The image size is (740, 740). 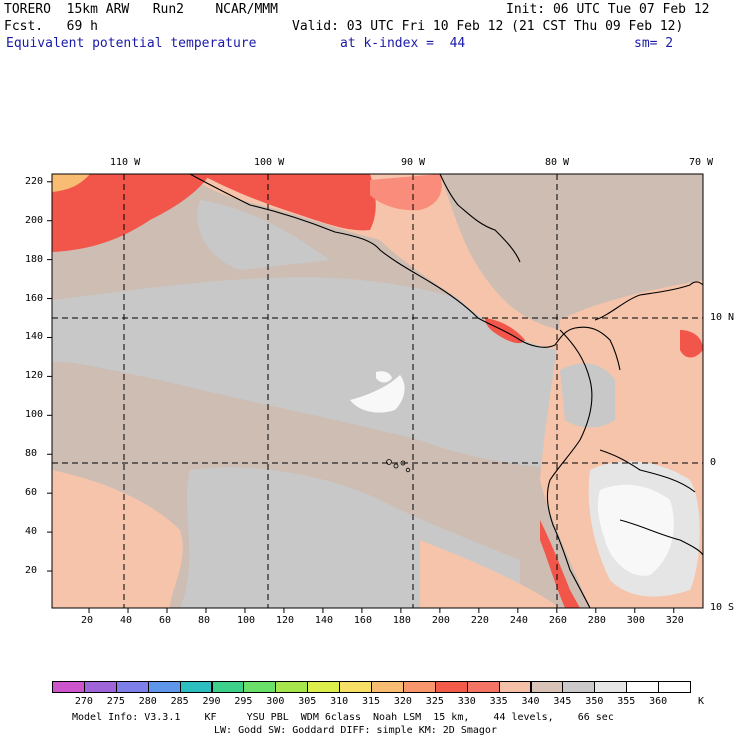 I want to click on colorbar-unit: K, so click(x=701, y=701).